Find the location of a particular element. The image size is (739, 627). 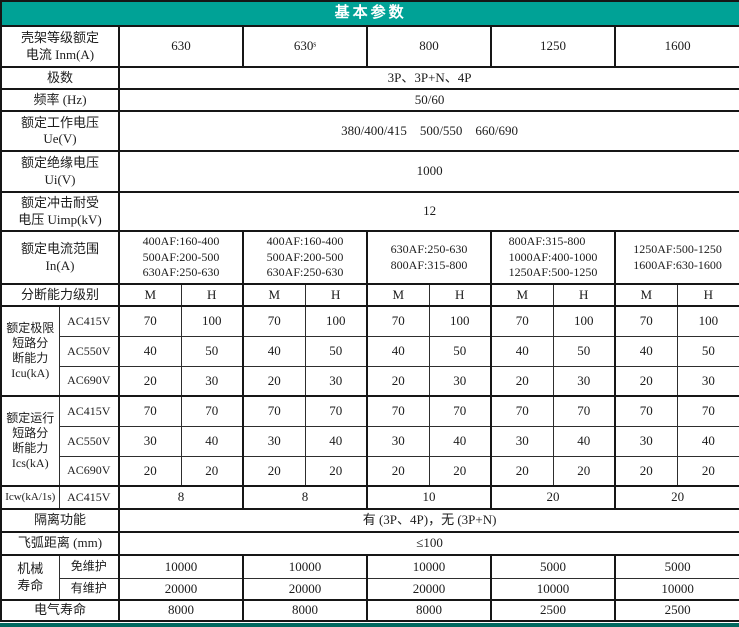

row-label-isolation: 隔离功能 is located at coordinates (60, 520).